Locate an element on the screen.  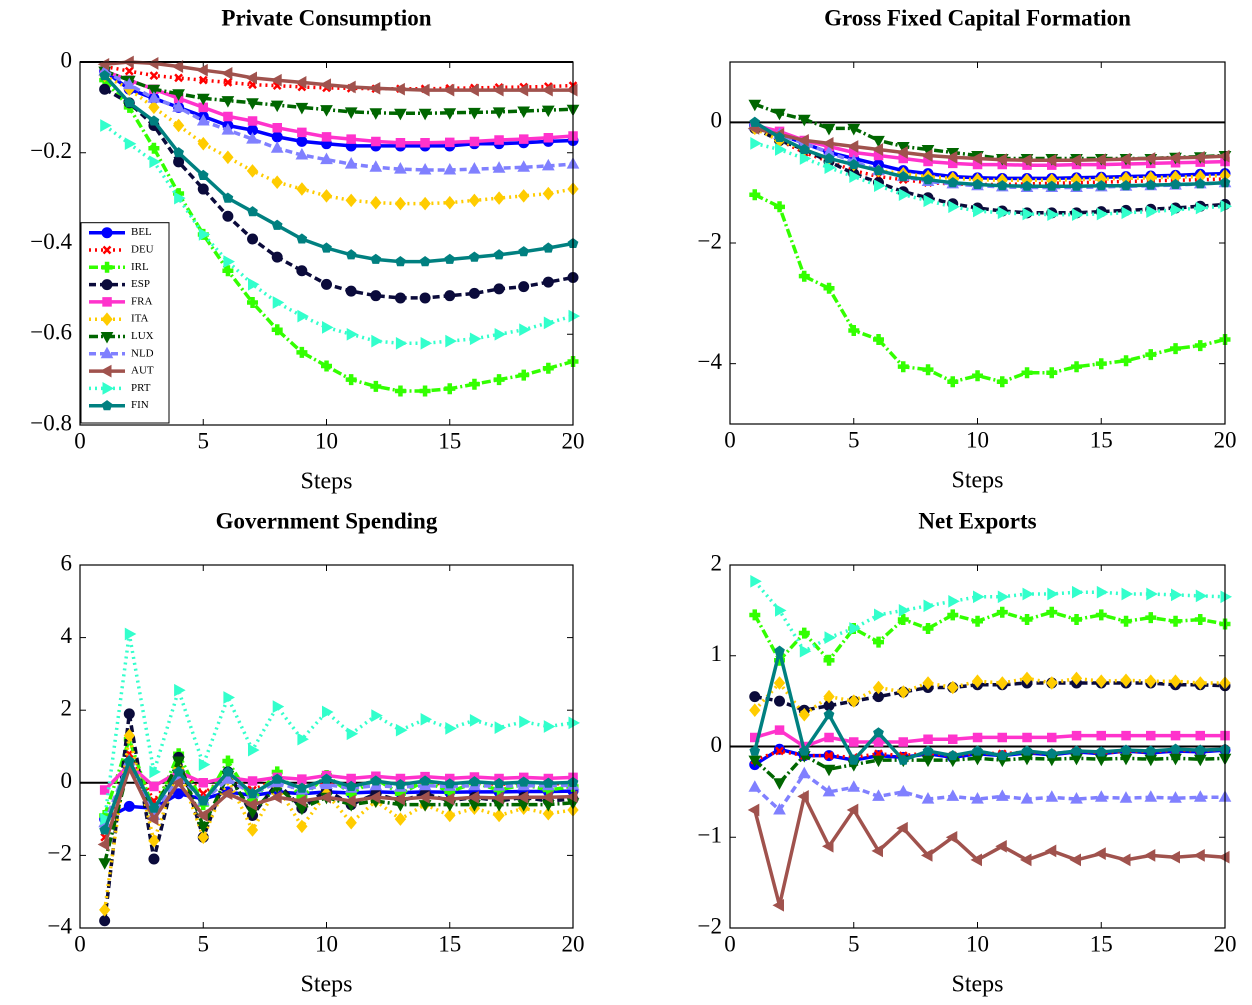
y-tick-label: −2 is located at coordinates (710, 925).